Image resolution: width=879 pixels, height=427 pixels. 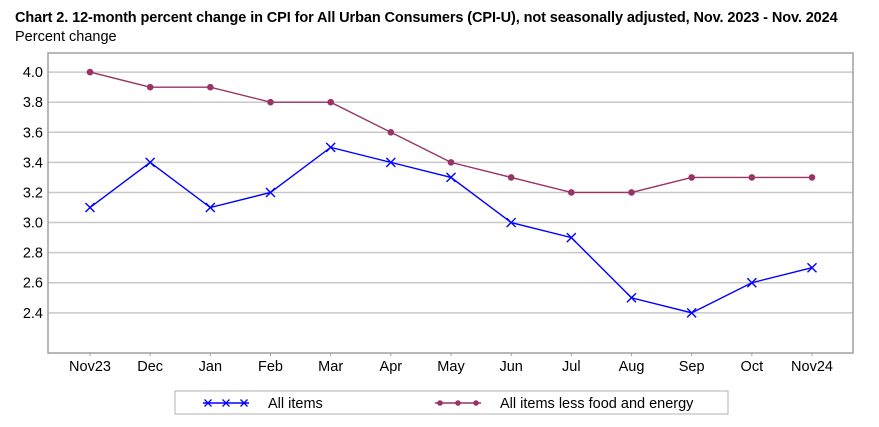 I want to click on x-tick-label: Nov24, so click(x=812, y=367).